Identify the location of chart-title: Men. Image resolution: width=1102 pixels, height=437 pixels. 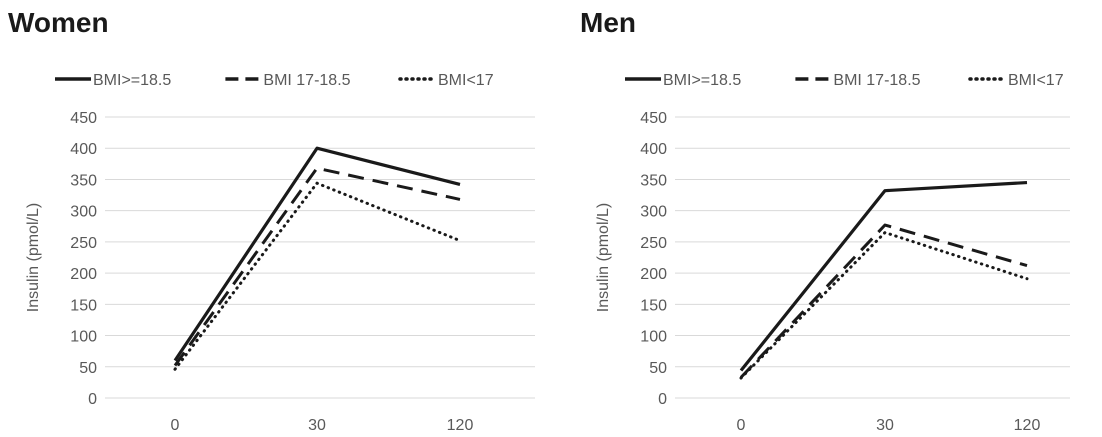
(608, 22).